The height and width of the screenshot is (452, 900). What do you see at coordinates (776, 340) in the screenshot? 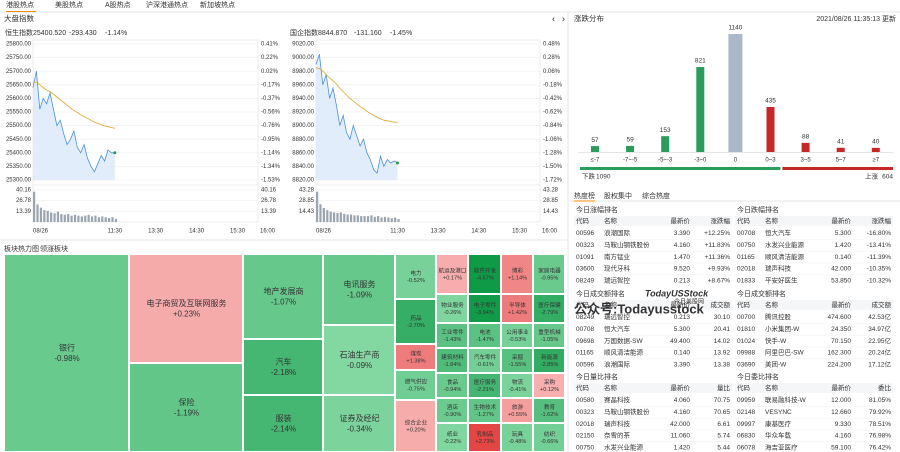
I see `table-cell: 快手-W` at bounding box center [776, 340].